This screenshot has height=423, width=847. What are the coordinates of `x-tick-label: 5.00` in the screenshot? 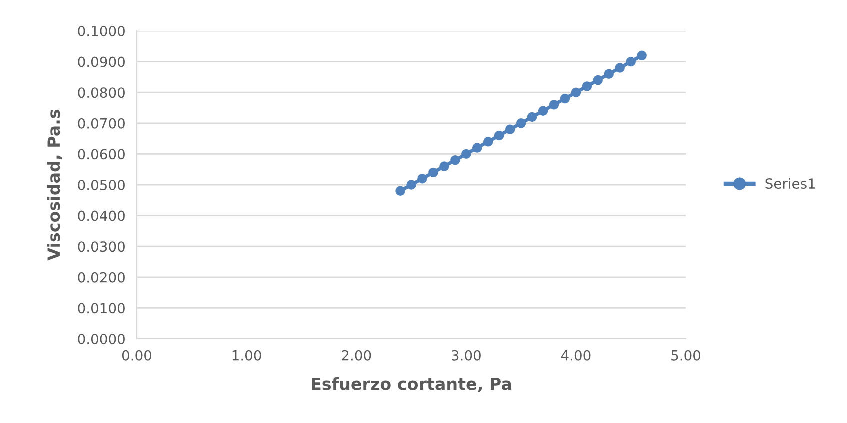 It's located at (686, 355).